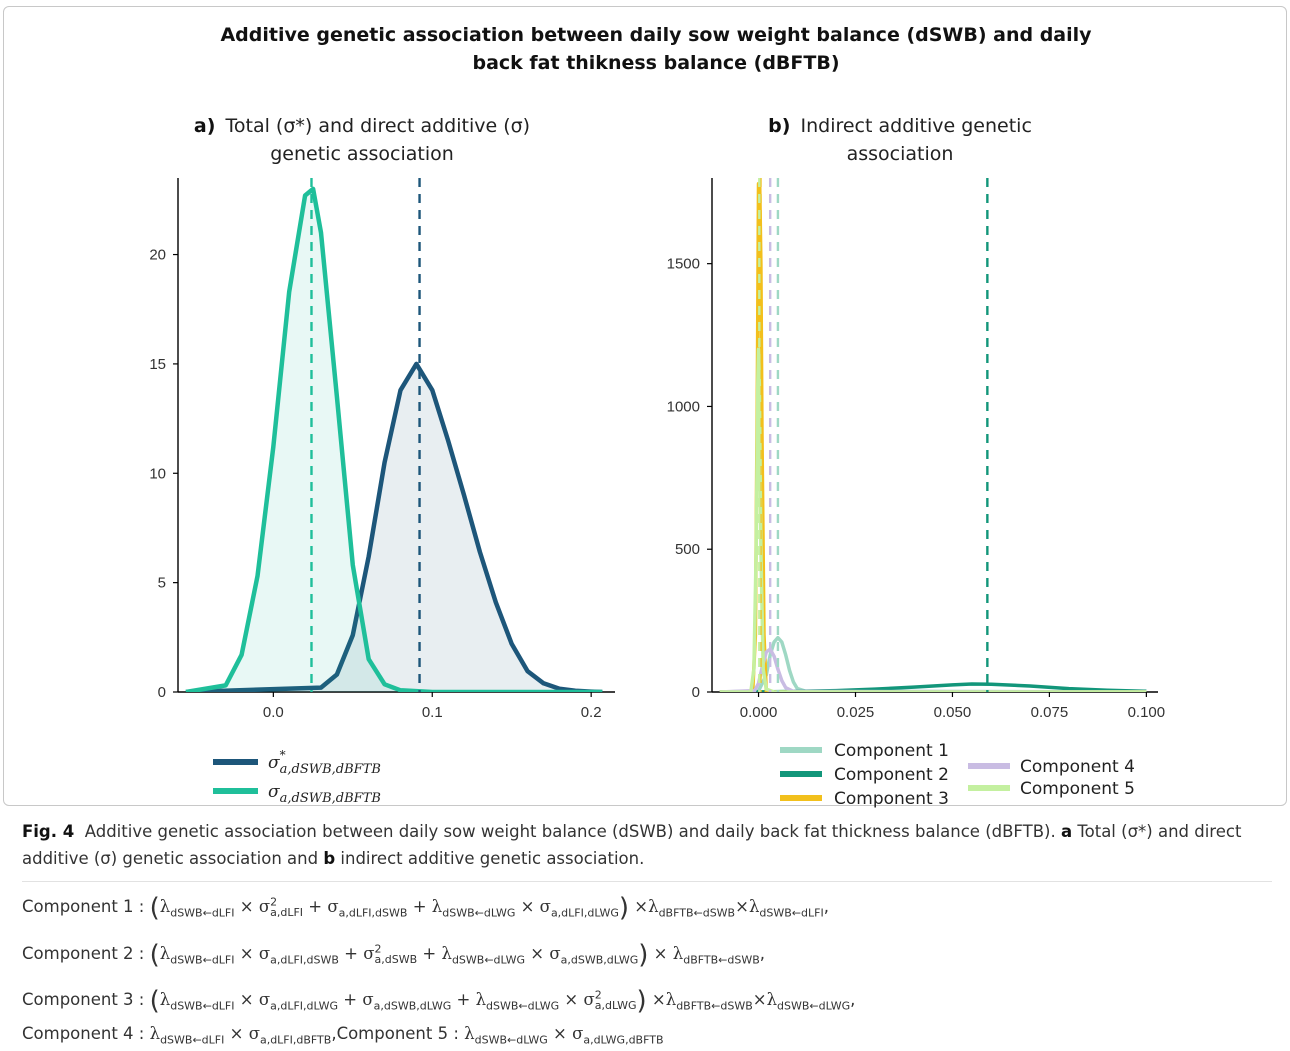 The width and height of the screenshot is (1290, 1051). I want to click on figure-title-line-2: back fat thikness balance (dBFTB), so click(655, 63).